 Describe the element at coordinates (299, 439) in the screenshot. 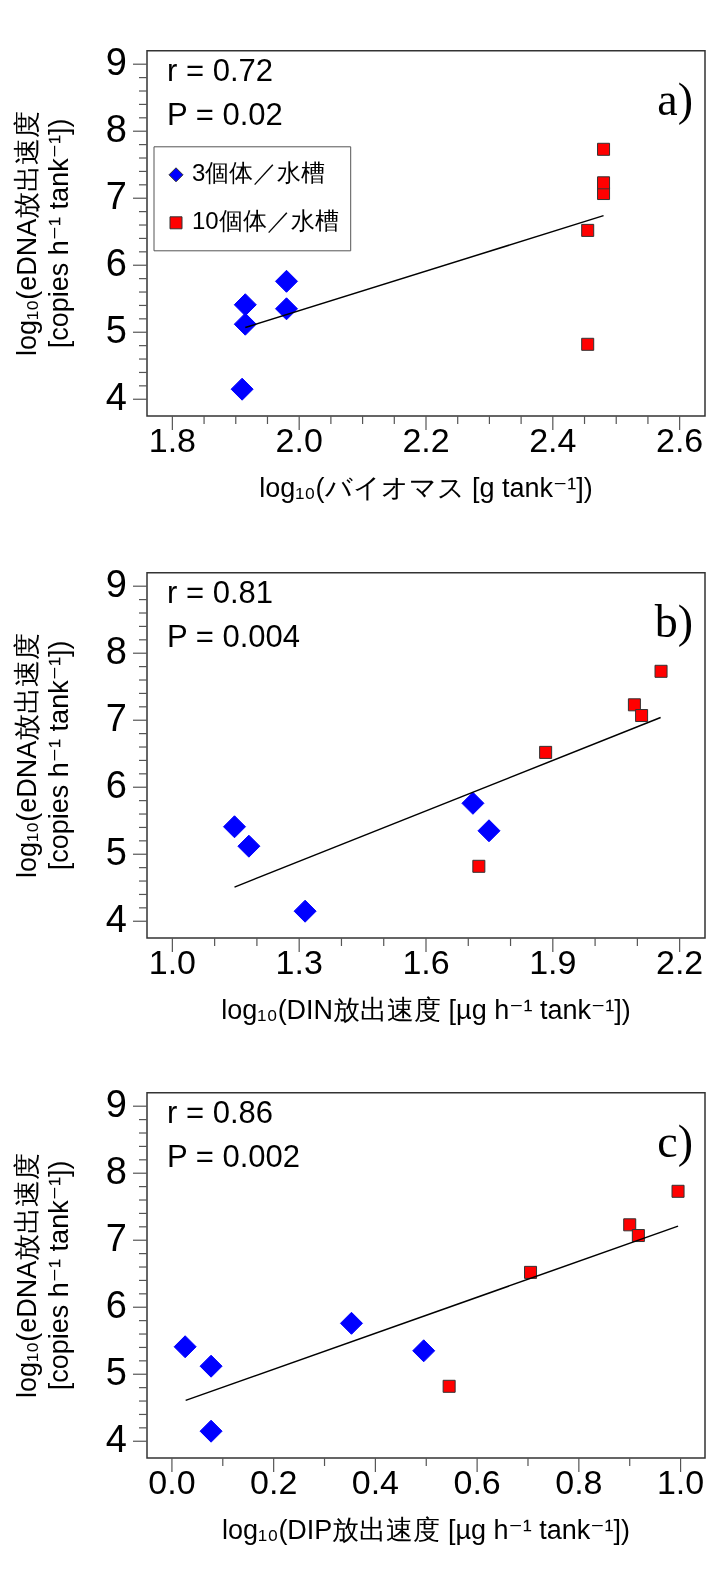

I see `x-tick-label: 2.0` at that location.